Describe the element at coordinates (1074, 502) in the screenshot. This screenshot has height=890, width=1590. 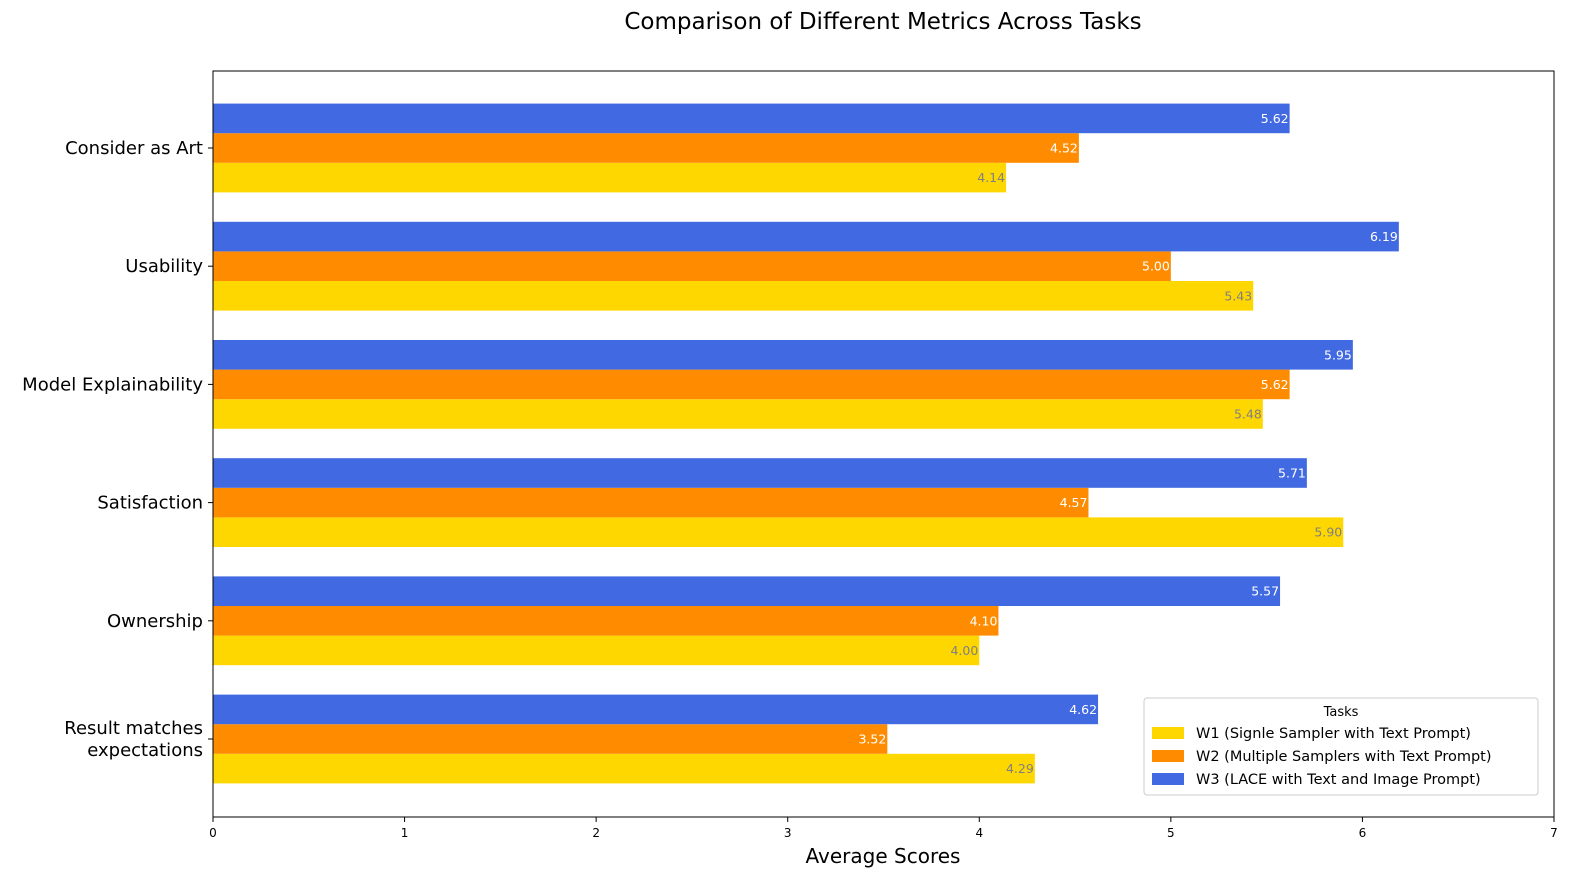
I see `bar-value-label: 4.57` at that location.